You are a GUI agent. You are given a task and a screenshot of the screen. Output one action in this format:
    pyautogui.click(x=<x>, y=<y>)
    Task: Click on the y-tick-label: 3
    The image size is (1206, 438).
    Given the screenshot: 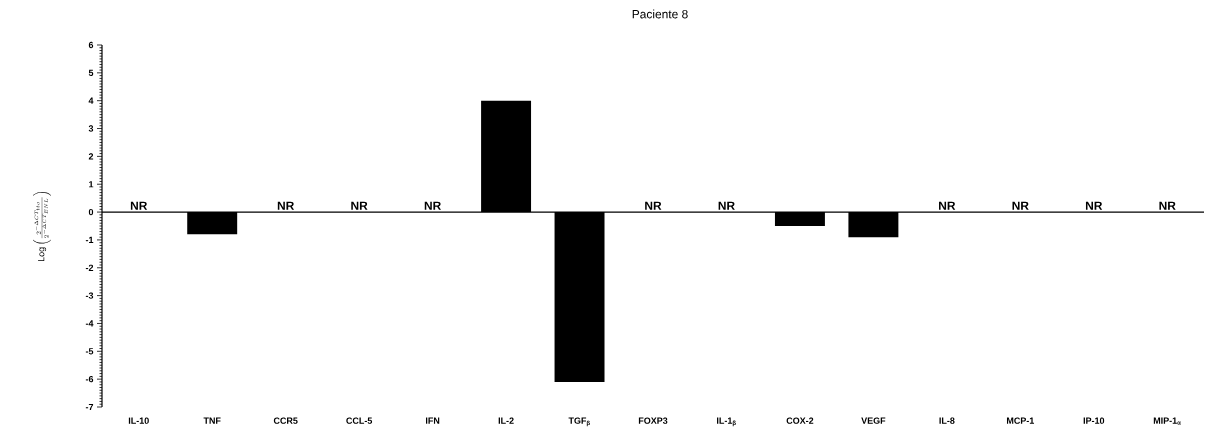 What is the action you would take?
    pyautogui.click(x=91, y=128)
    